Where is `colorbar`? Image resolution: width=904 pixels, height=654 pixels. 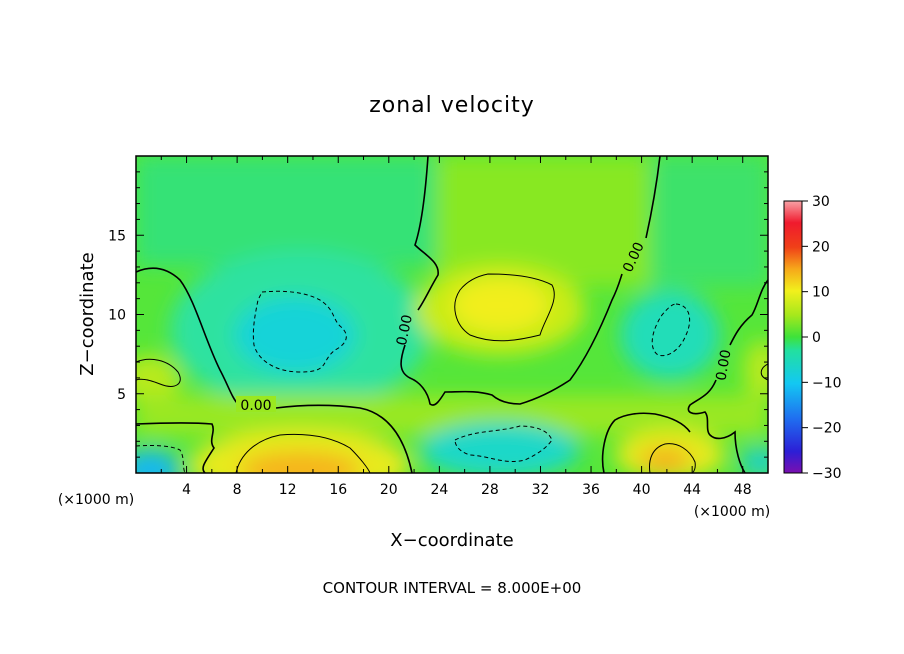 colorbar is located at coordinates (793, 337).